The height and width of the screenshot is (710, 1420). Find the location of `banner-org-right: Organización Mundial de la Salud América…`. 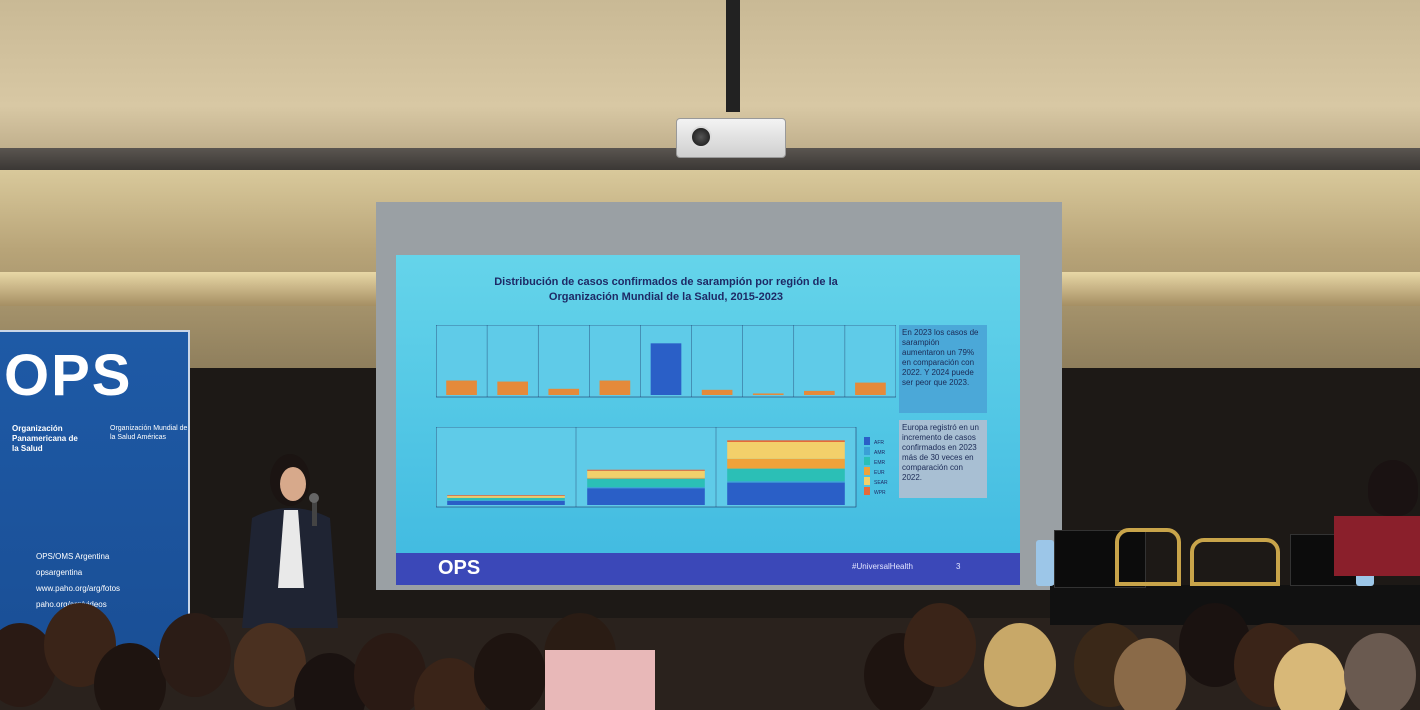

banner-org-right: Organización Mundial de la Salud América… is located at coordinates (149, 433).